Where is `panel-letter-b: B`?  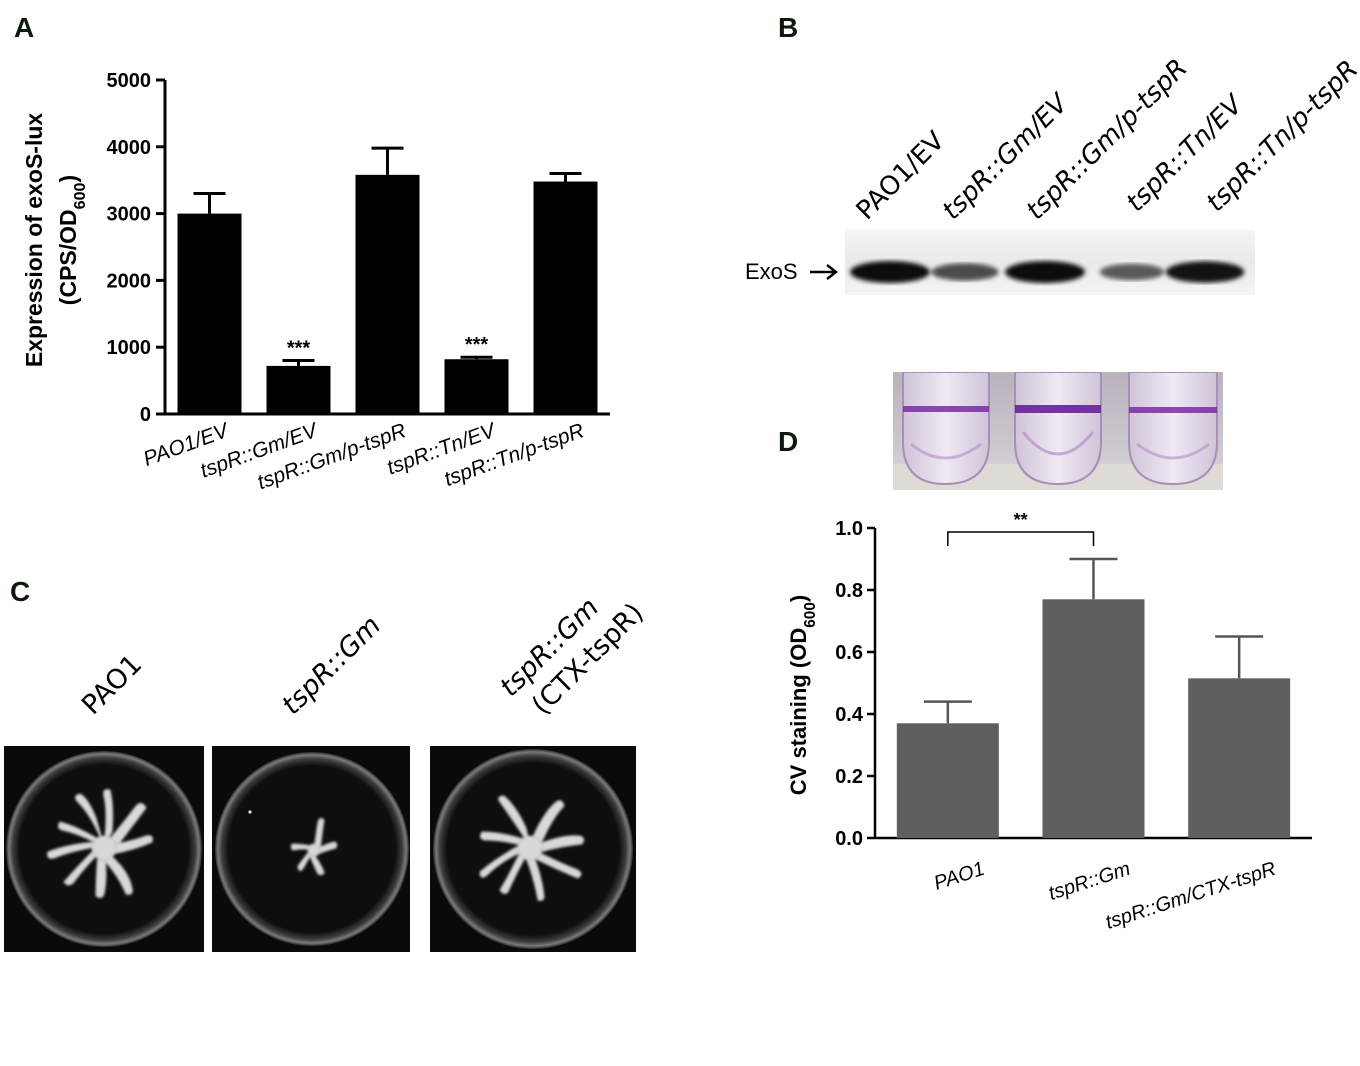 panel-letter-b: B is located at coordinates (788, 27).